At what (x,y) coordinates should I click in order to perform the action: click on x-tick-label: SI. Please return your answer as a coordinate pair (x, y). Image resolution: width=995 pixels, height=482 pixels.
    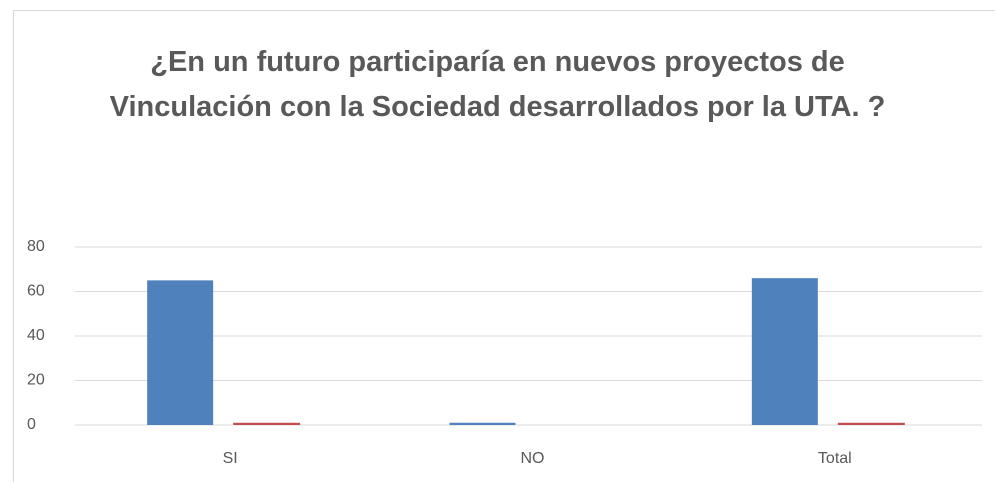
    Looking at the image, I should click on (230, 458).